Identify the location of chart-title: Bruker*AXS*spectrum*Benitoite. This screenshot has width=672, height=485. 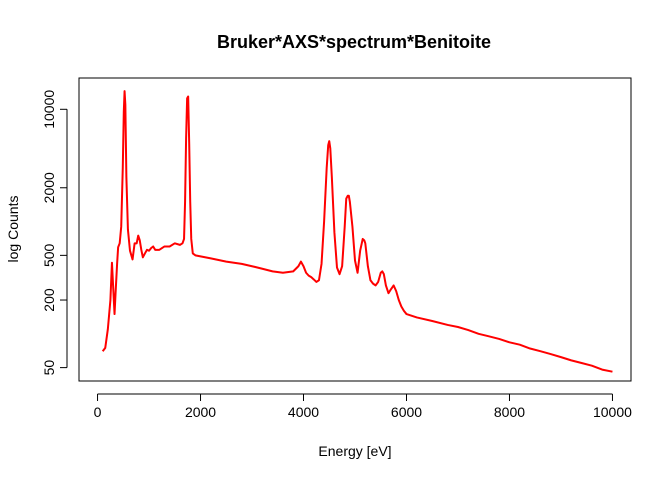
(354, 42).